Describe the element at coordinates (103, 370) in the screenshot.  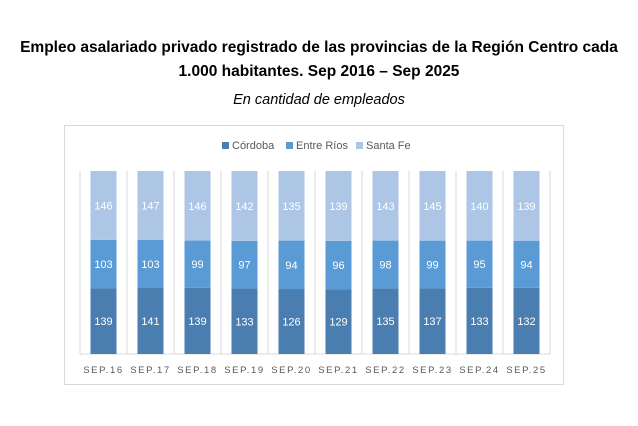
I see `x-tick-label: SEP.16` at that location.